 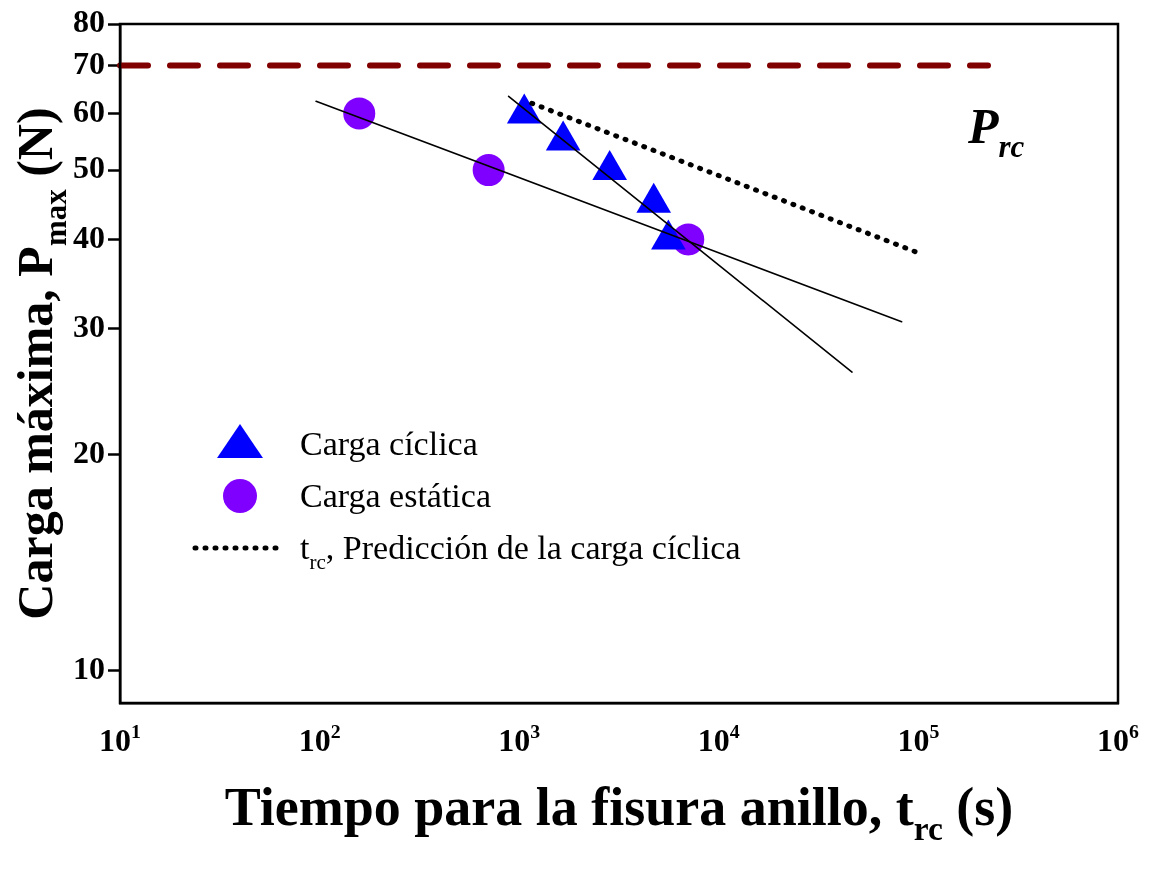 What do you see at coordinates (89, 110) in the screenshot?
I see `y-tick-label: 60` at bounding box center [89, 110].